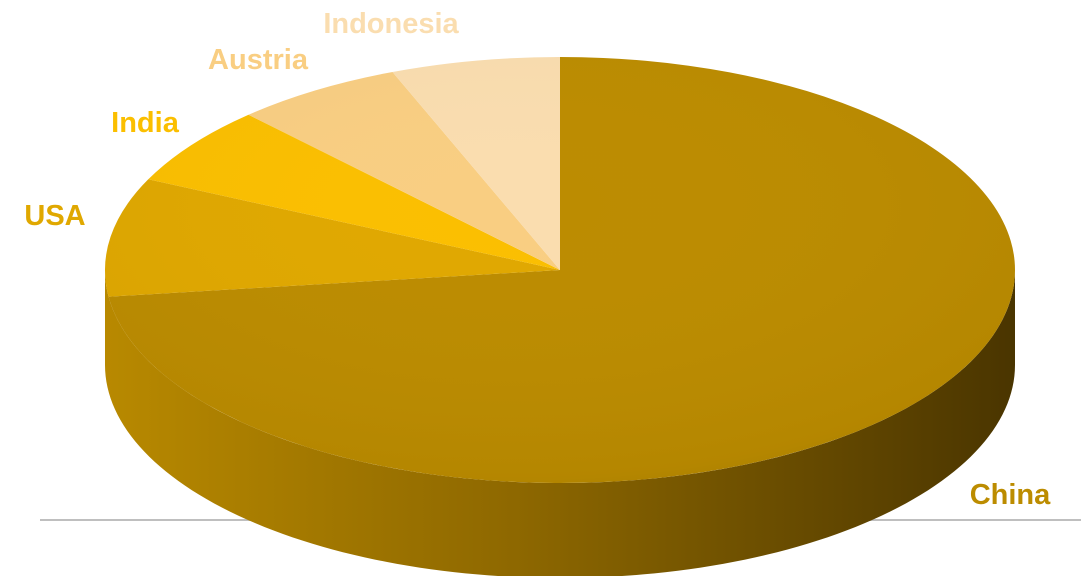 Image resolution: width=1081 pixels, height=581 pixels. What do you see at coordinates (391, 24) in the screenshot?
I see `slice-label-indonesia: Indonesia` at bounding box center [391, 24].